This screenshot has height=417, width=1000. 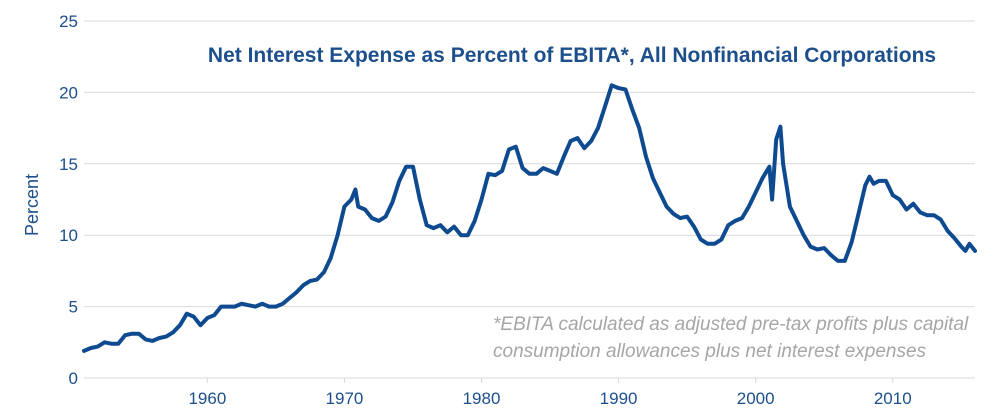 I want to click on y-tick-label: 0, so click(x=73, y=378).